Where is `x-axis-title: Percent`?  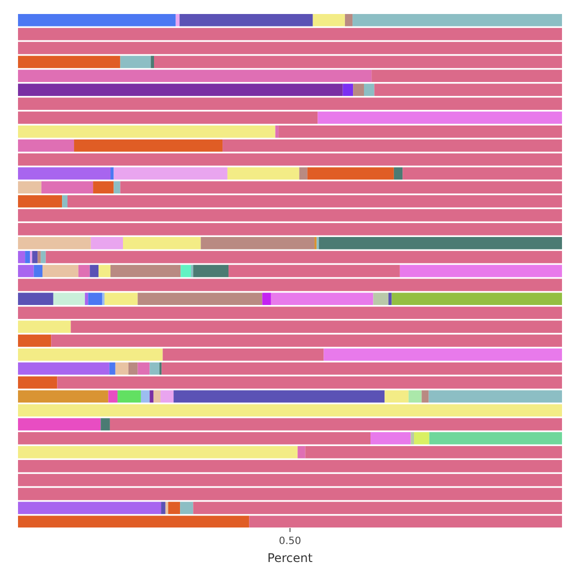
x-axis-title: Percent is located at coordinates (290, 558).